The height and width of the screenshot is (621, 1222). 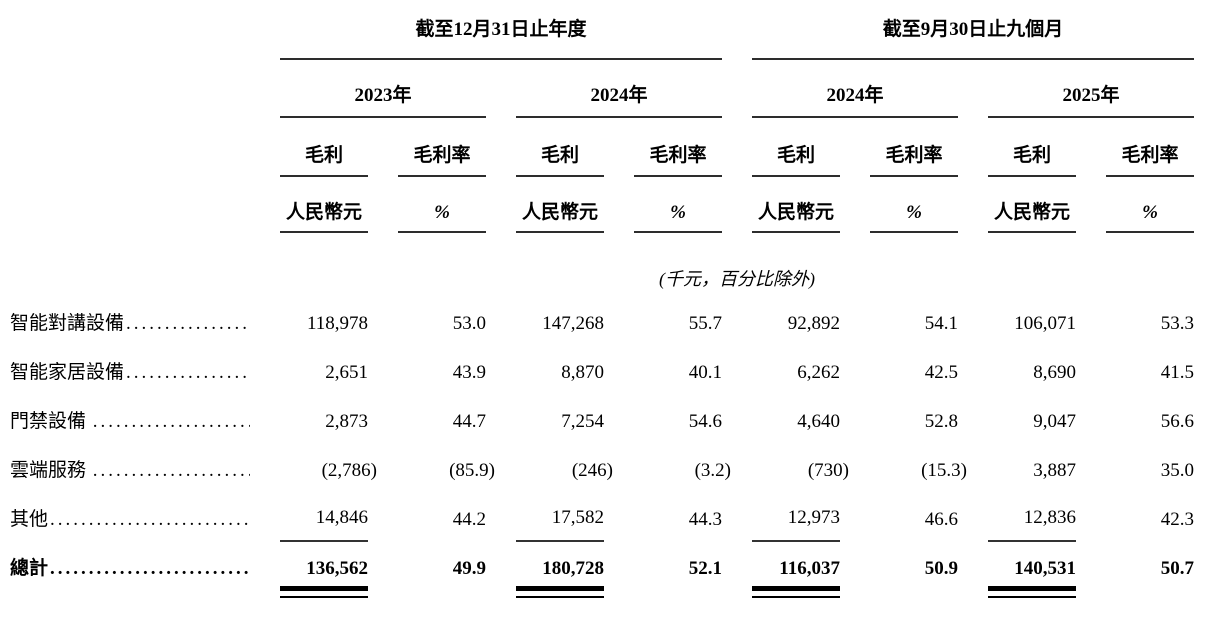 What do you see at coordinates (818, 421) in the screenshot?
I see `gross-profit-value: 4,640` at bounding box center [818, 421].